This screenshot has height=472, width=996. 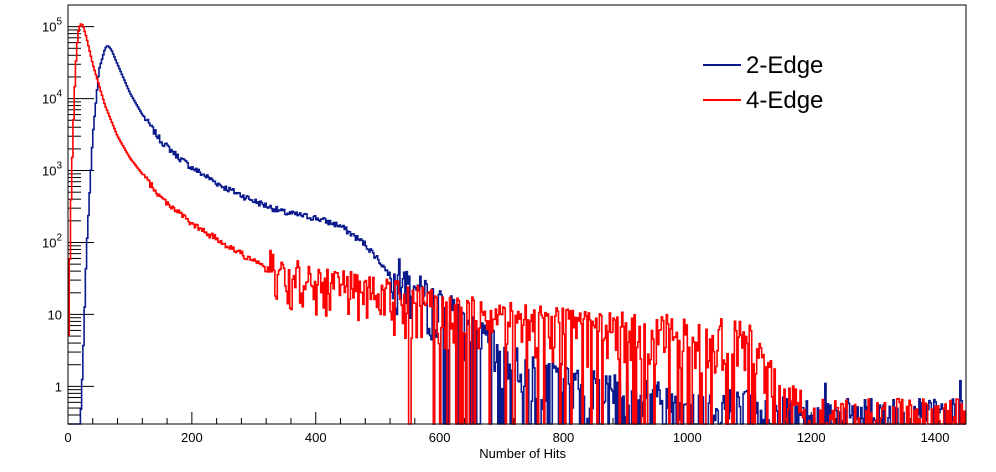 I want to click on y-tick-label: 1, so click(x=58, y=386).